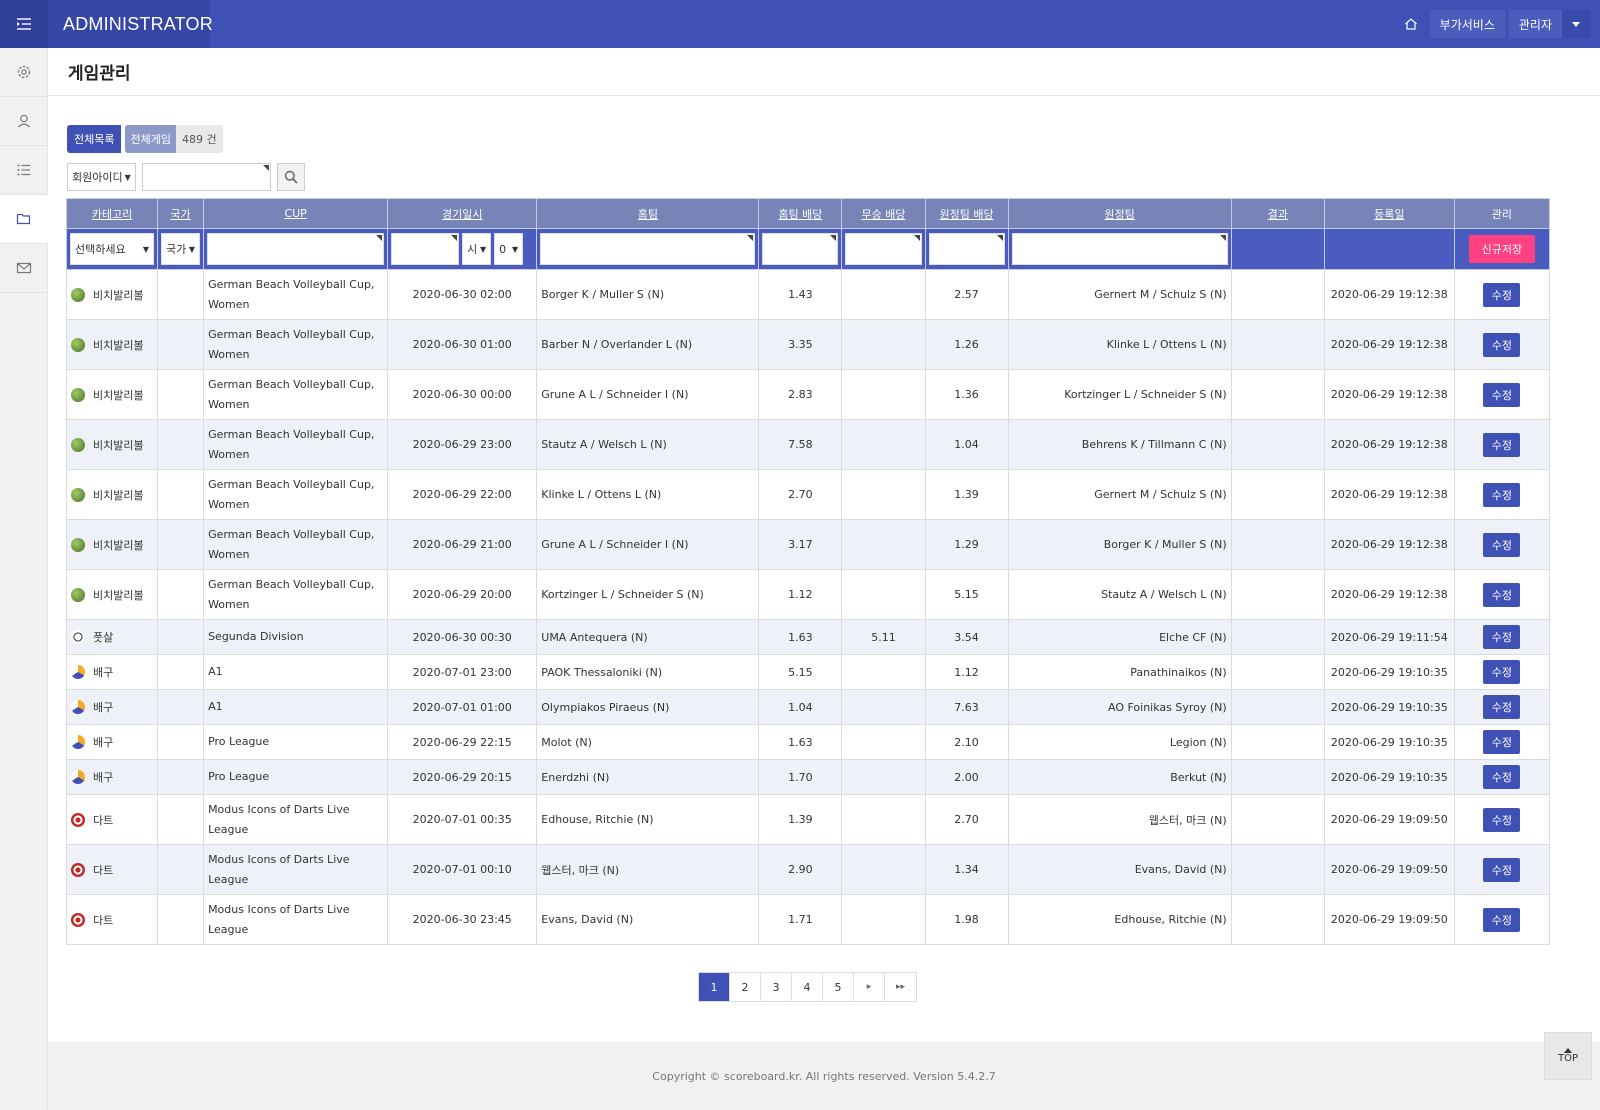 The width and height of the screenshot is (1600, 1110). Describe the element at coordinates (94, 139) in the screenshot. I see `tab-all-list: 전체목록` at that location.